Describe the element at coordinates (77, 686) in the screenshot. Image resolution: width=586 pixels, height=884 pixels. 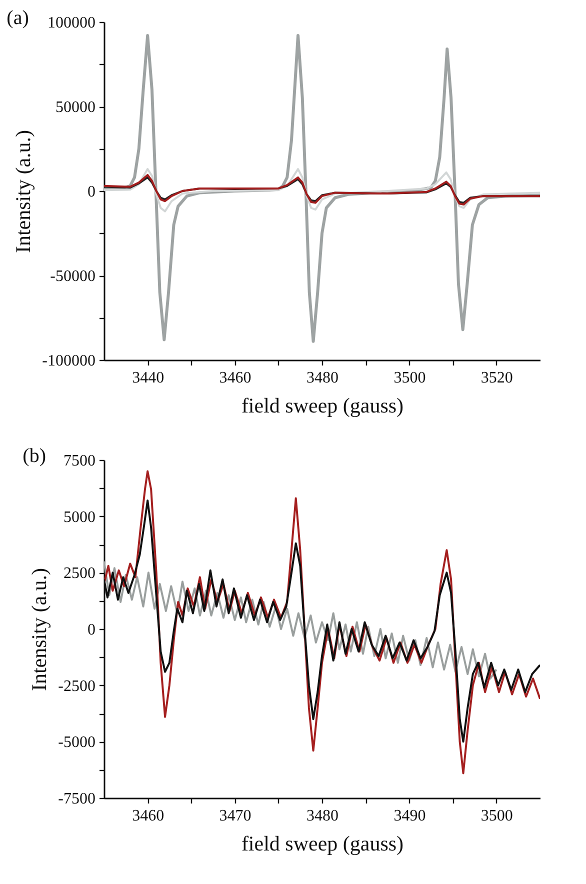
I see `y-tick-label: -2500` at that location.